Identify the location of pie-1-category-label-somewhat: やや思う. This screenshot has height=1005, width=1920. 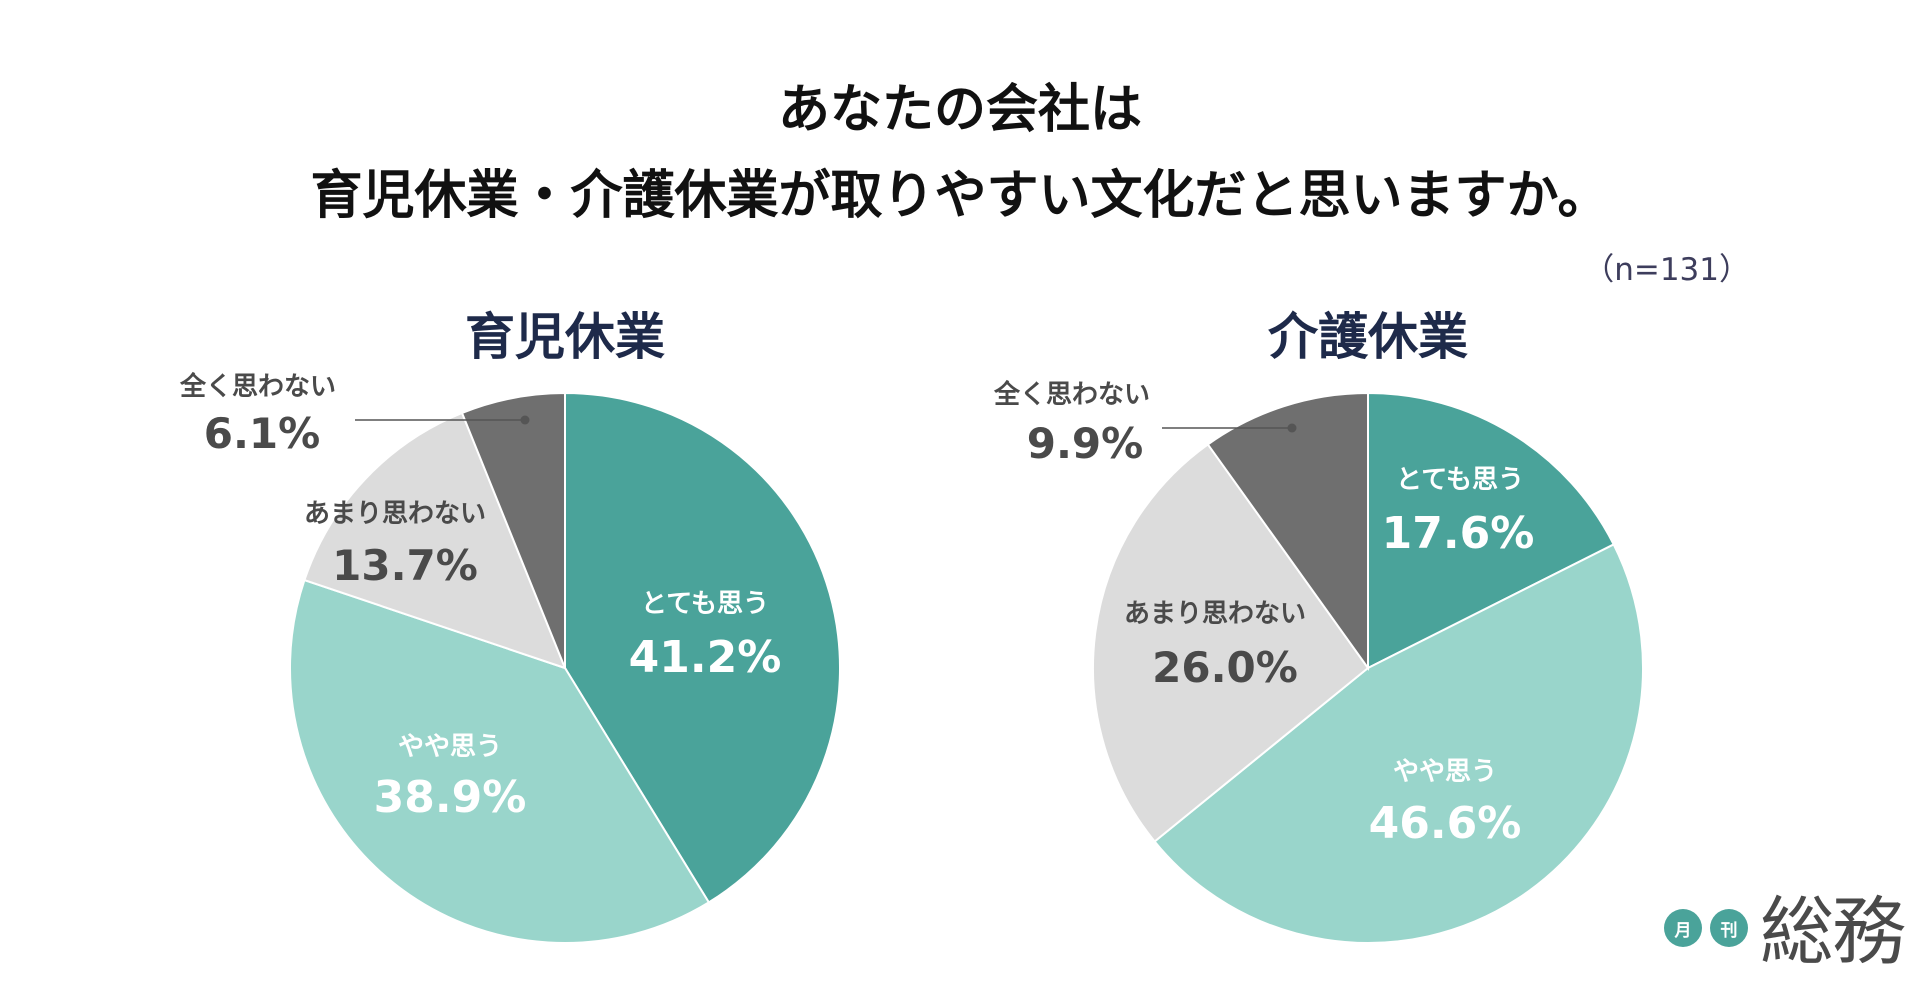
(450, 747).